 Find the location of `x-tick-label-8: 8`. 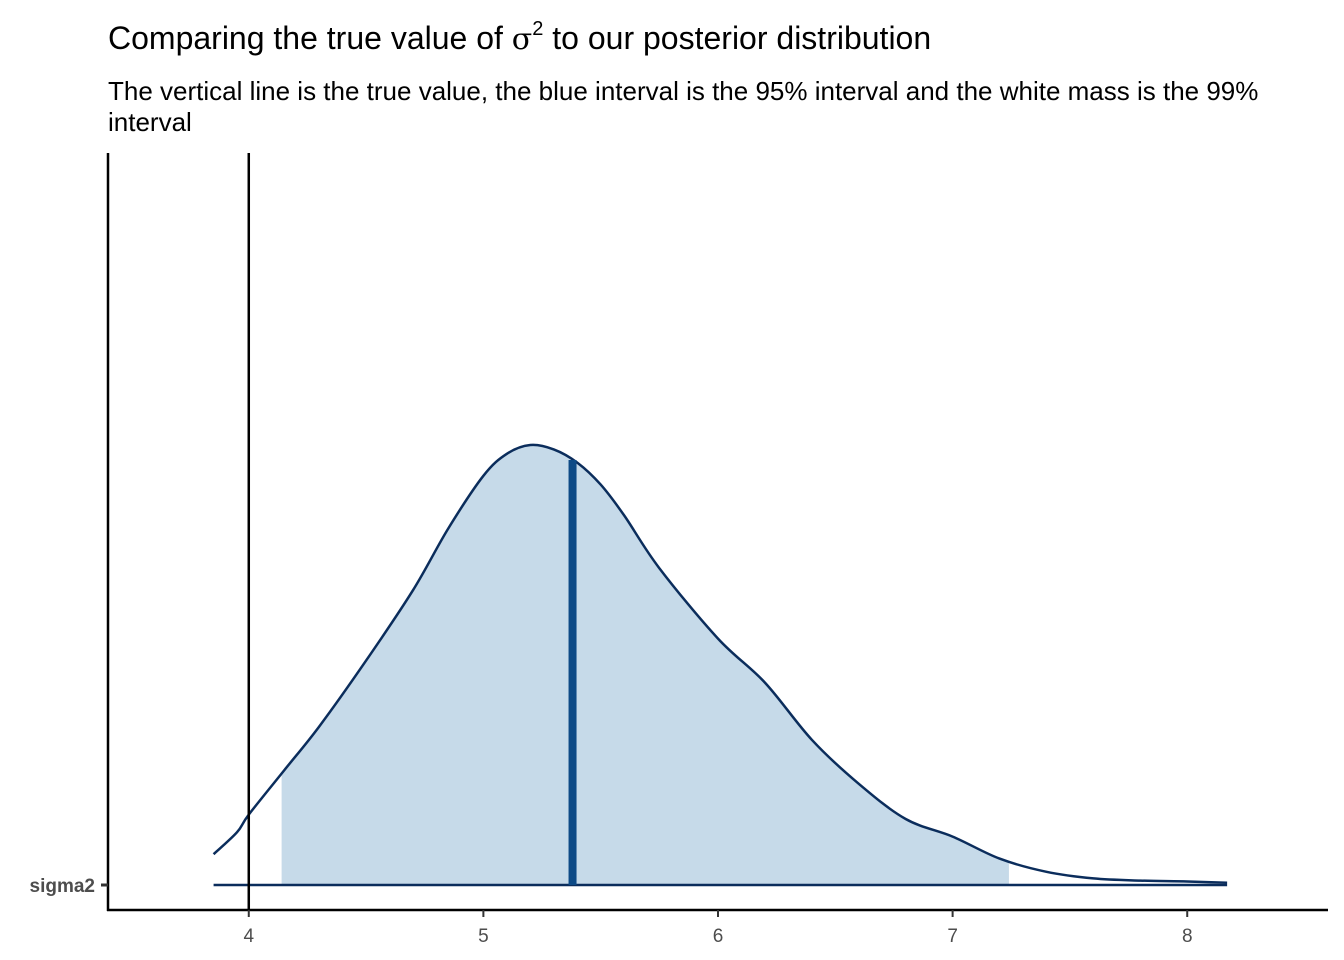

x-tick-label-8: 8 is located at coordinates (1187, 936).